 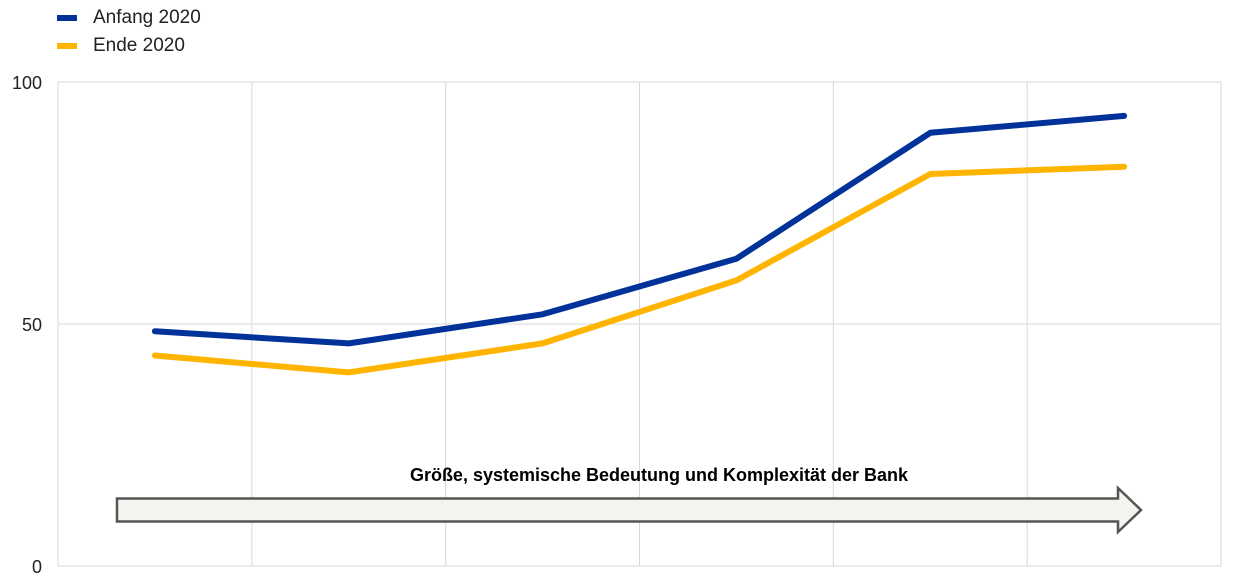 I want to click on legend-swatch-anfang-2020, so click(x=67, y=18).